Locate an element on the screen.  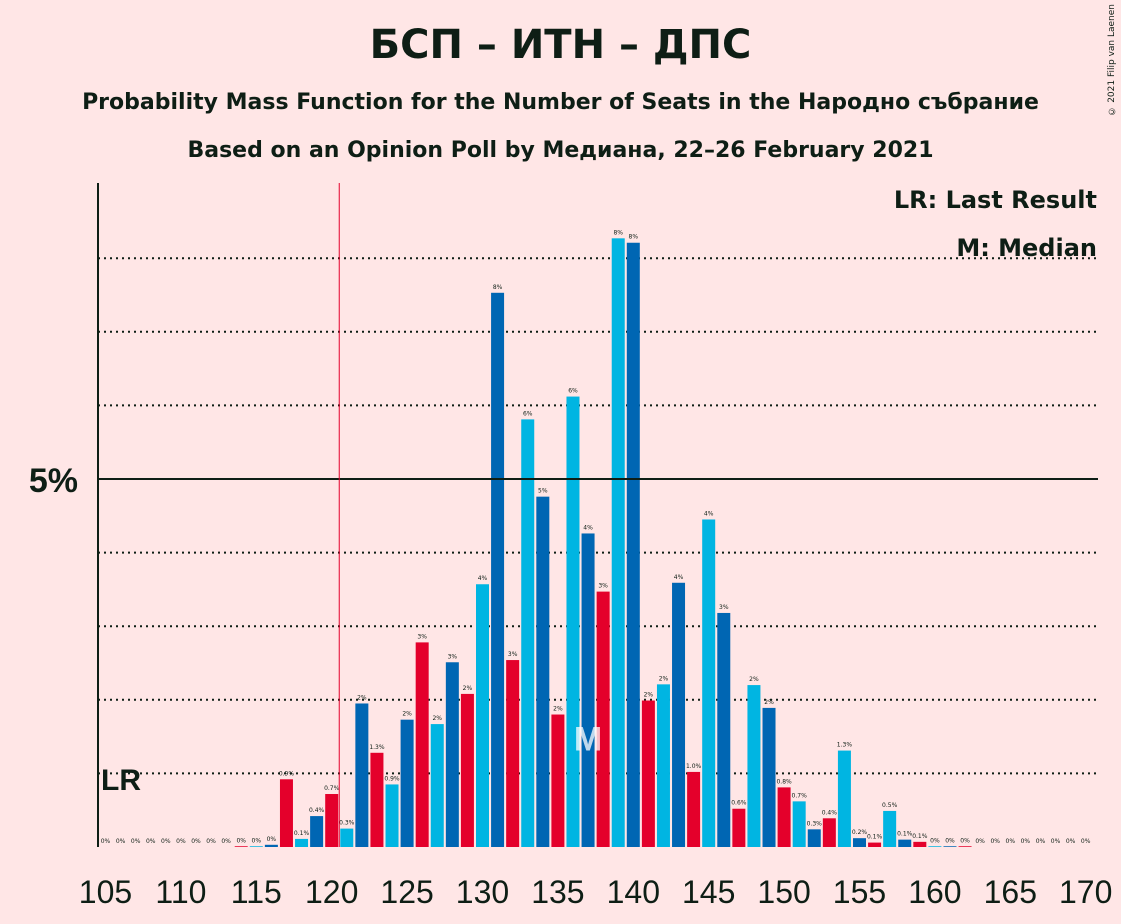
bar-label-165: 0% is located at coordinates (1011, 841).